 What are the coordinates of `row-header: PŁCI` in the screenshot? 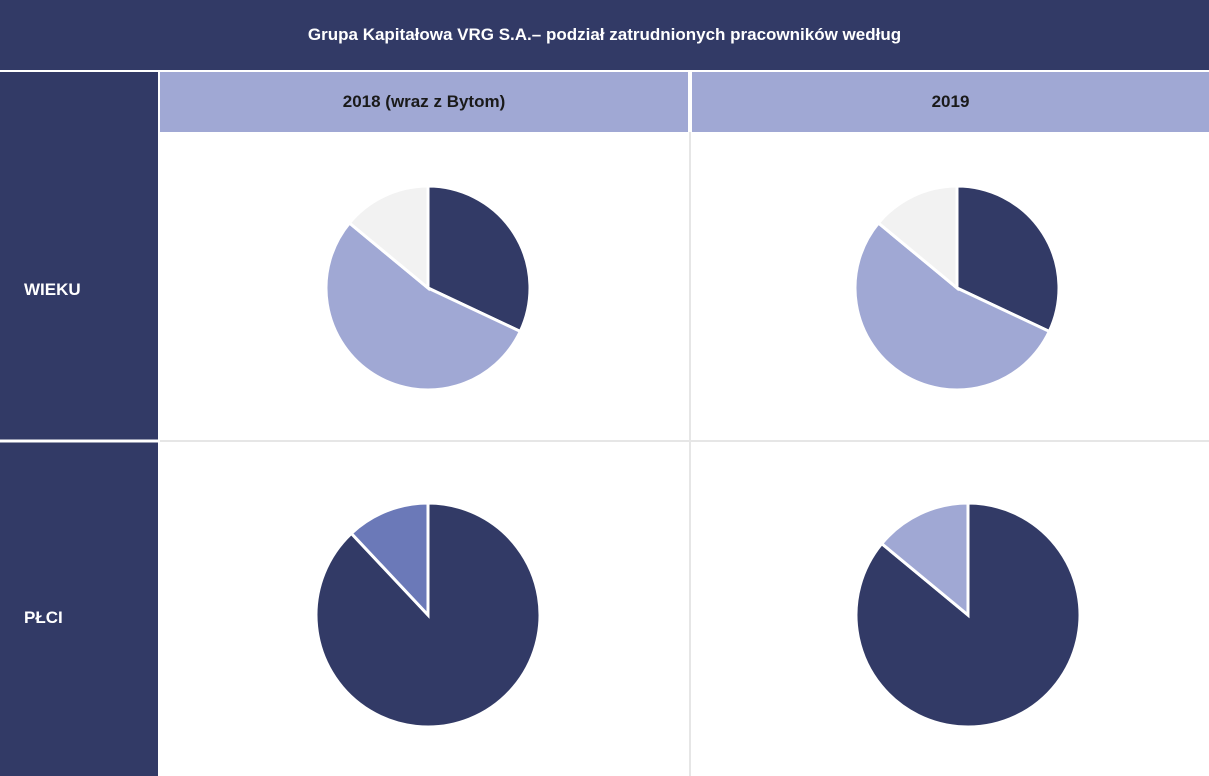 It's located at (43, 617).